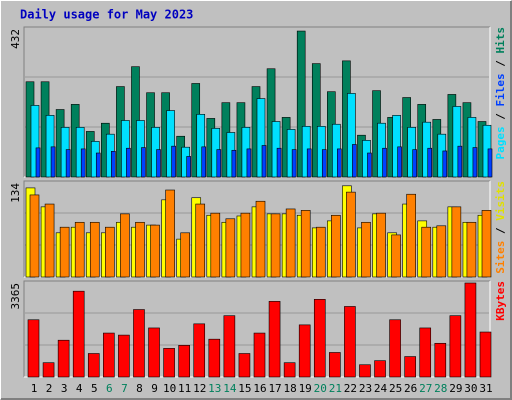 The image size is (512, 400). I want to click on x-tick-label: 10, so click(169, 388).